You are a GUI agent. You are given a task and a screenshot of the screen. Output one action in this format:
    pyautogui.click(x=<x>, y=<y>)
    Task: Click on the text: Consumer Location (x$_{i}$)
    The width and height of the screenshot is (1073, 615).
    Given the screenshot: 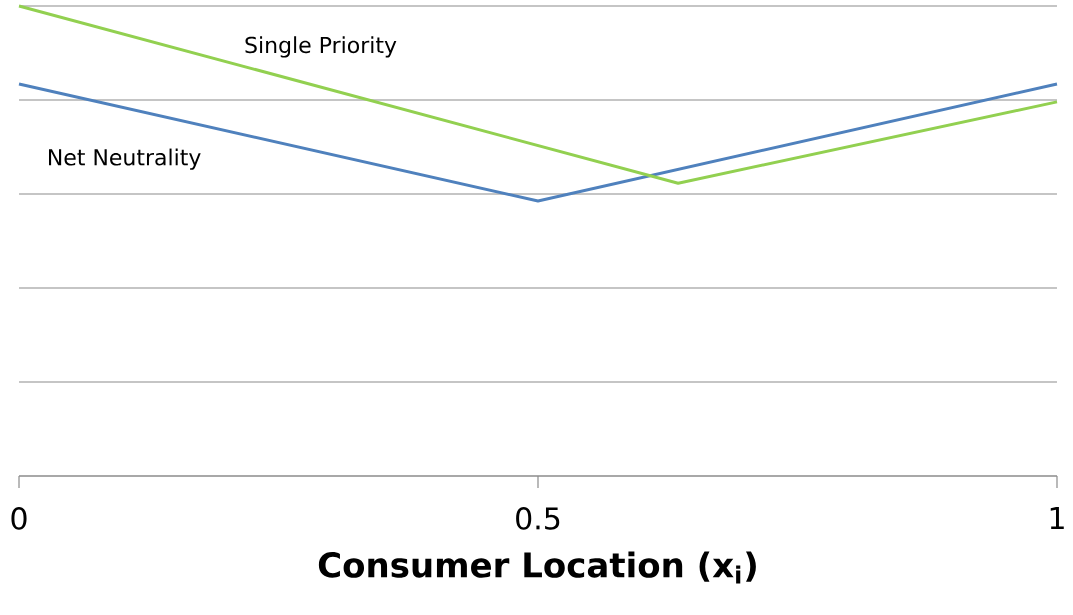 What is the action you would take?
    pyautogui.click(x=537, y=567)
    